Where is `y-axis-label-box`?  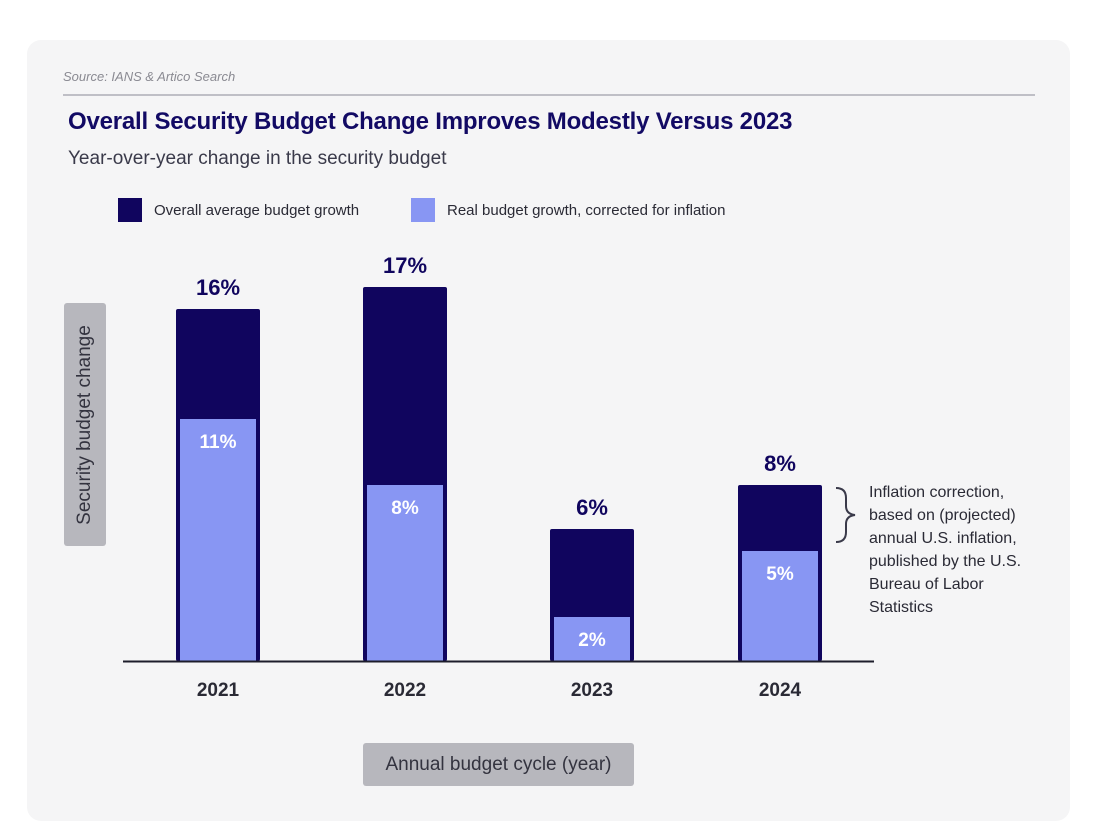
y-axis-label-box is located at coordinates (85, 424).